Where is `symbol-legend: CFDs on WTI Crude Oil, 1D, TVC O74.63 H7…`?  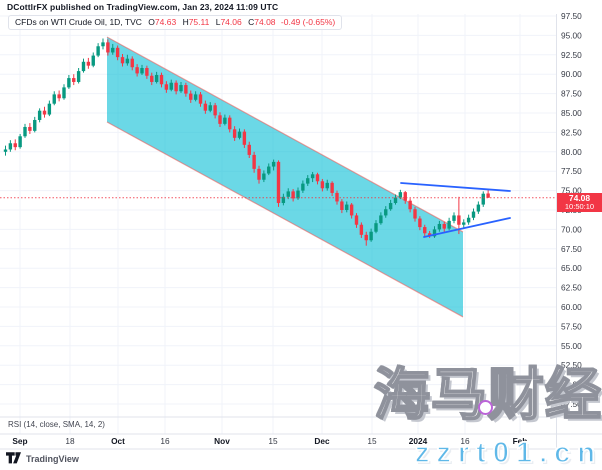
symbol-legend: CFDs on WTI Crude Oil, 1D, TVC O74.63 H7… is located at coordinates (175, 22).